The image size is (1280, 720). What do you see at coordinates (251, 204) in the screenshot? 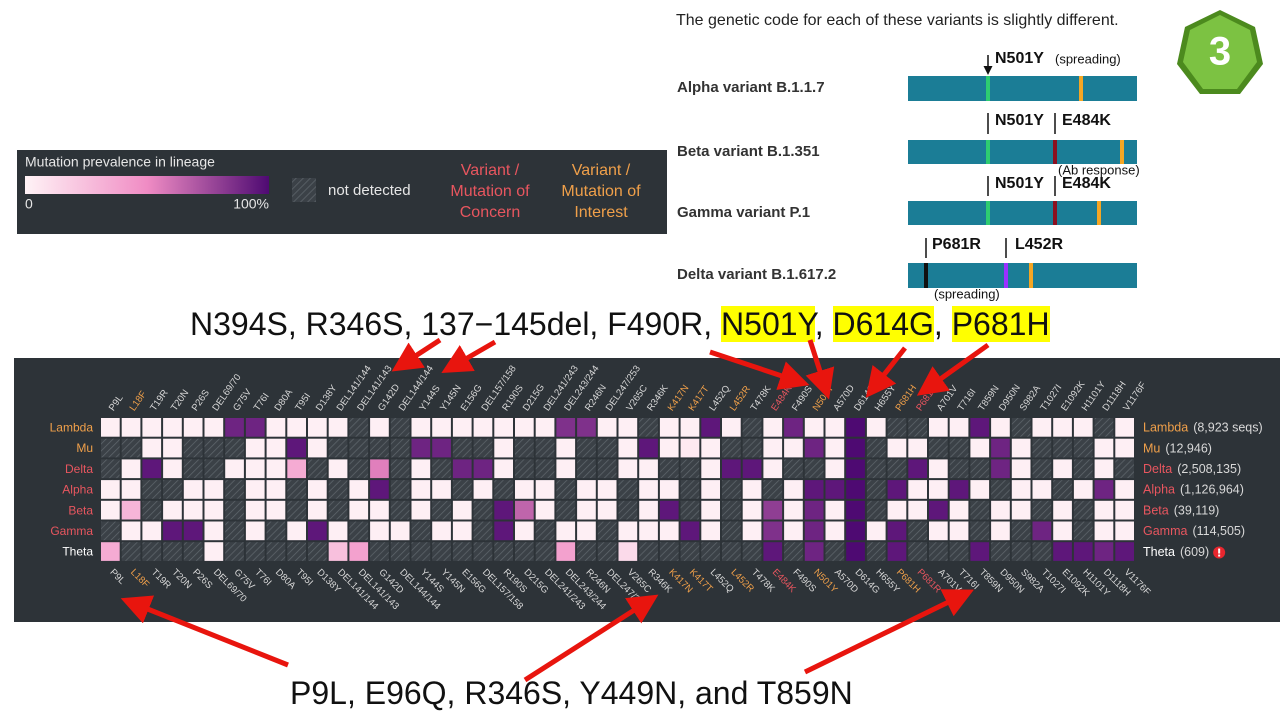
I see `legend-max: 100%` at bounding box center [251, 204].